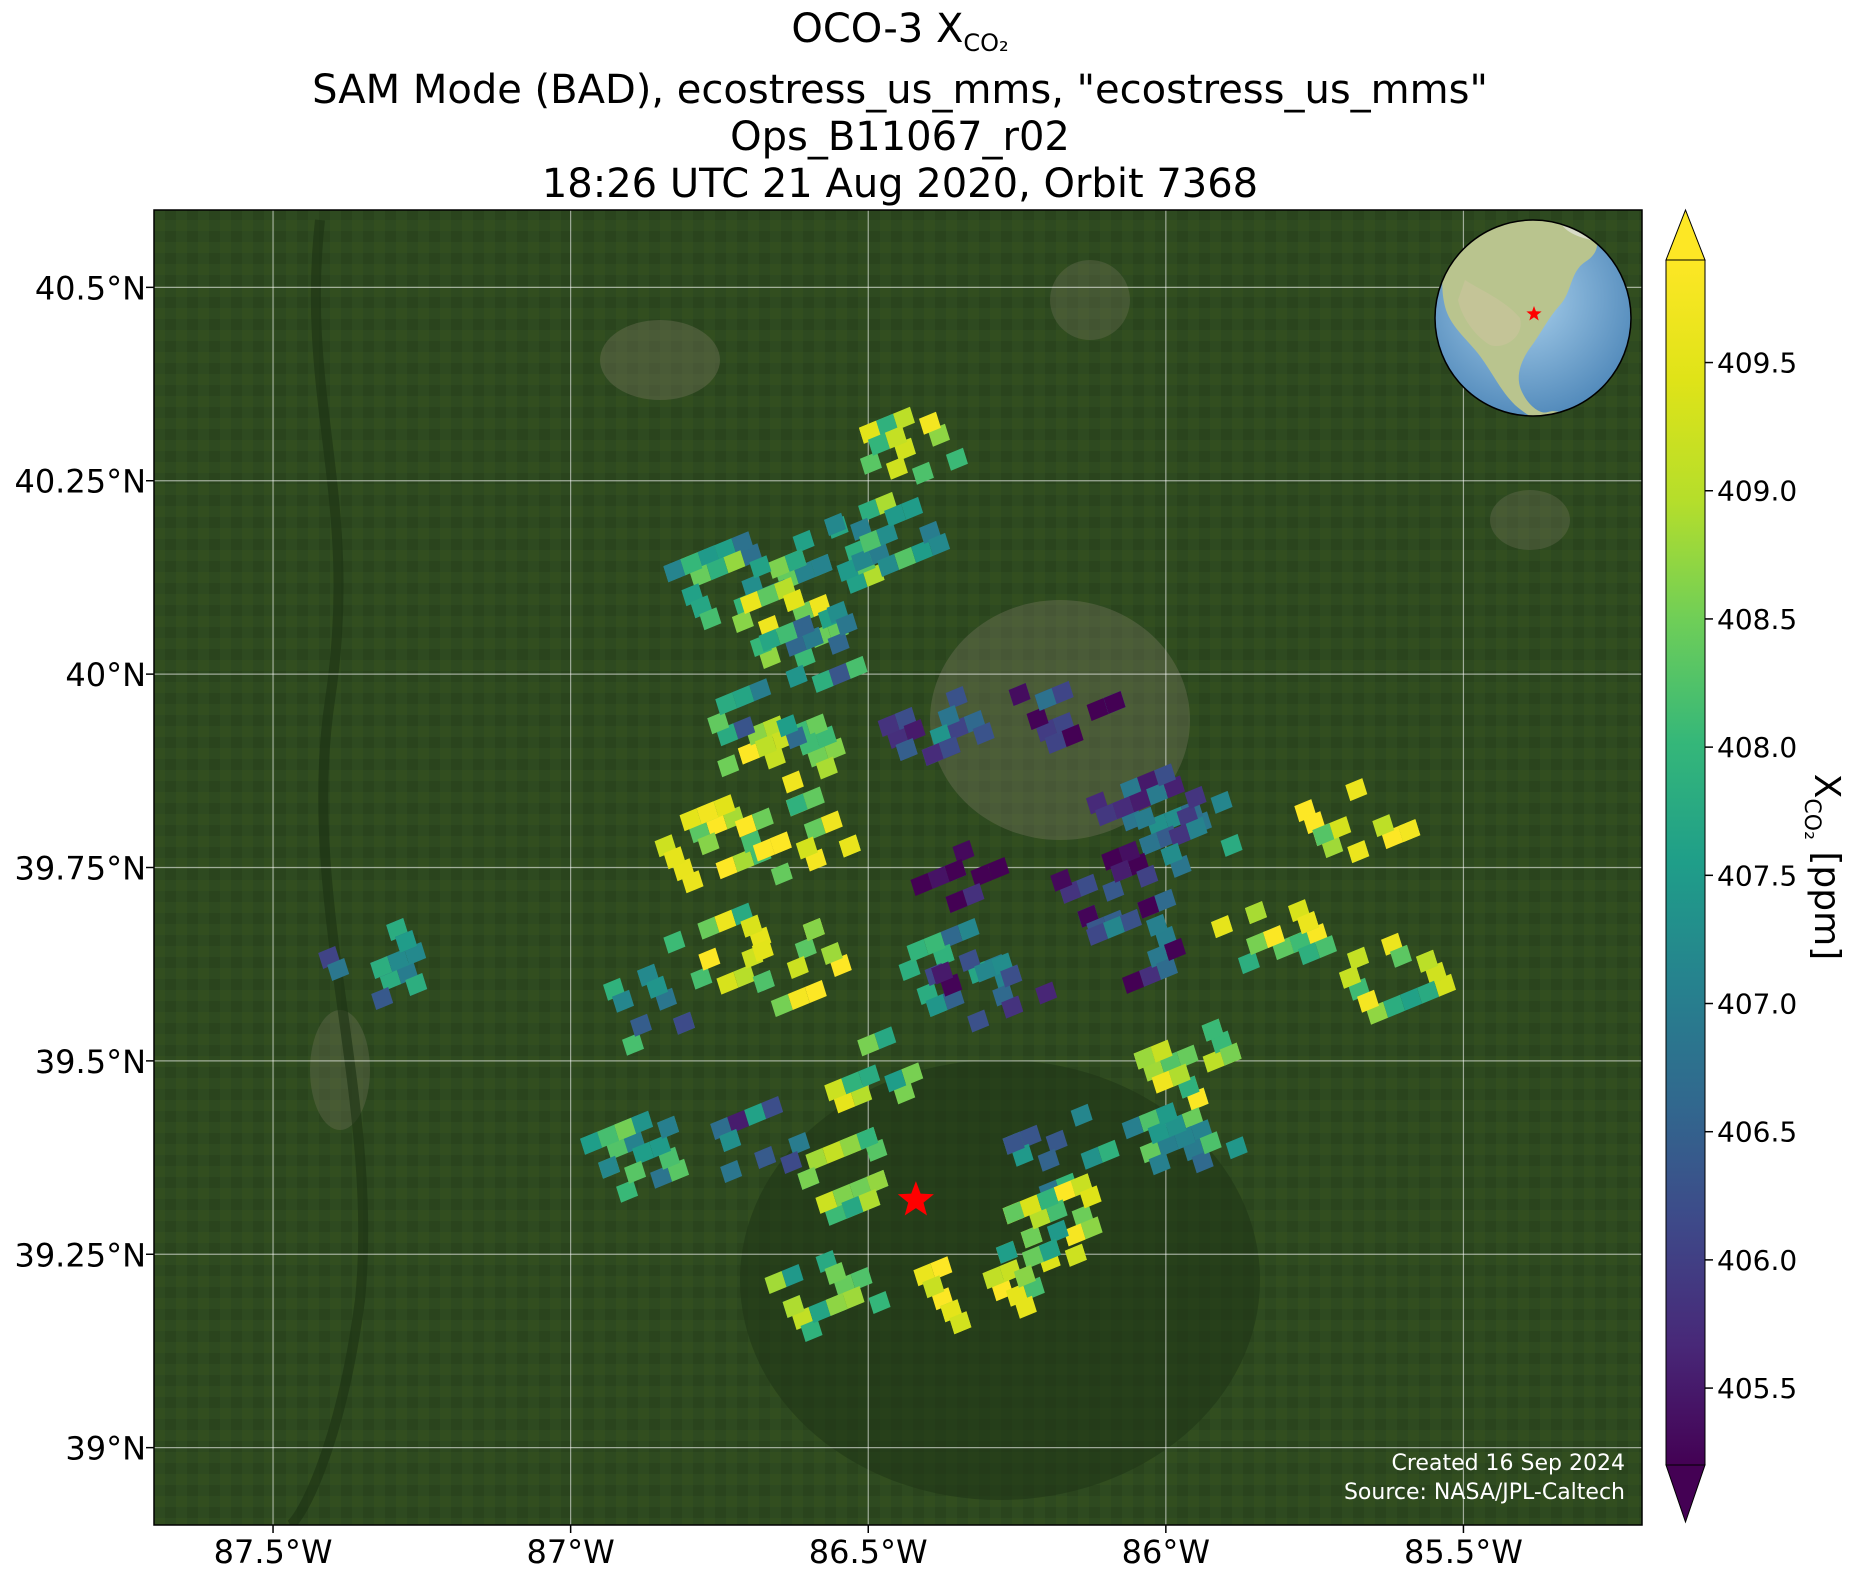 This screenshot has width=1860, height=1572. I want to click on colorbar-gradient, so click(1685, 862).